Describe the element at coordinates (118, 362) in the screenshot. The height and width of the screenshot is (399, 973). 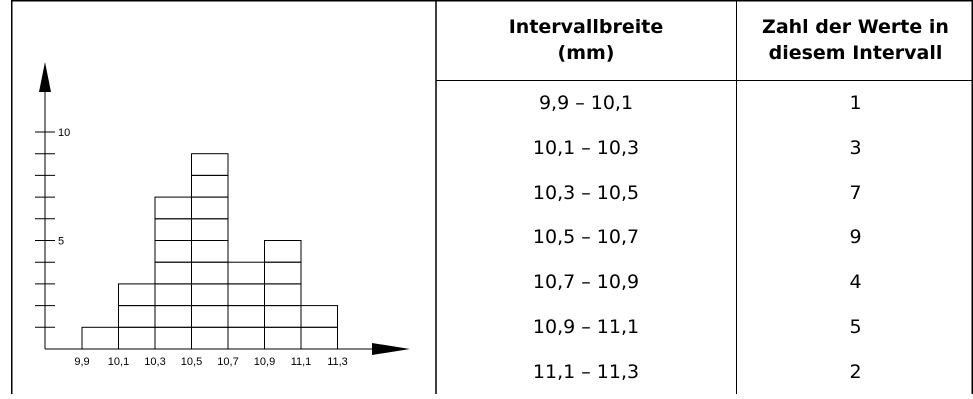
I see `x-tick-label: 10,1` at that location.